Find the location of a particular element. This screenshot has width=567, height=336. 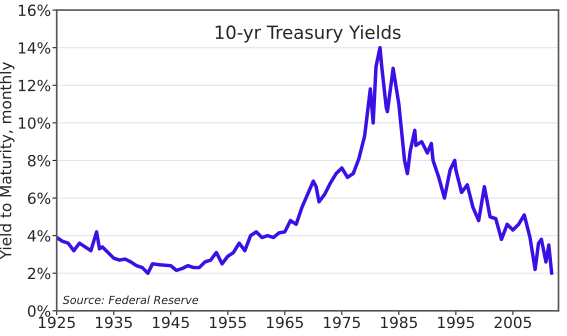

x-tick-label: 1925 is located at coordinates (56, 322).